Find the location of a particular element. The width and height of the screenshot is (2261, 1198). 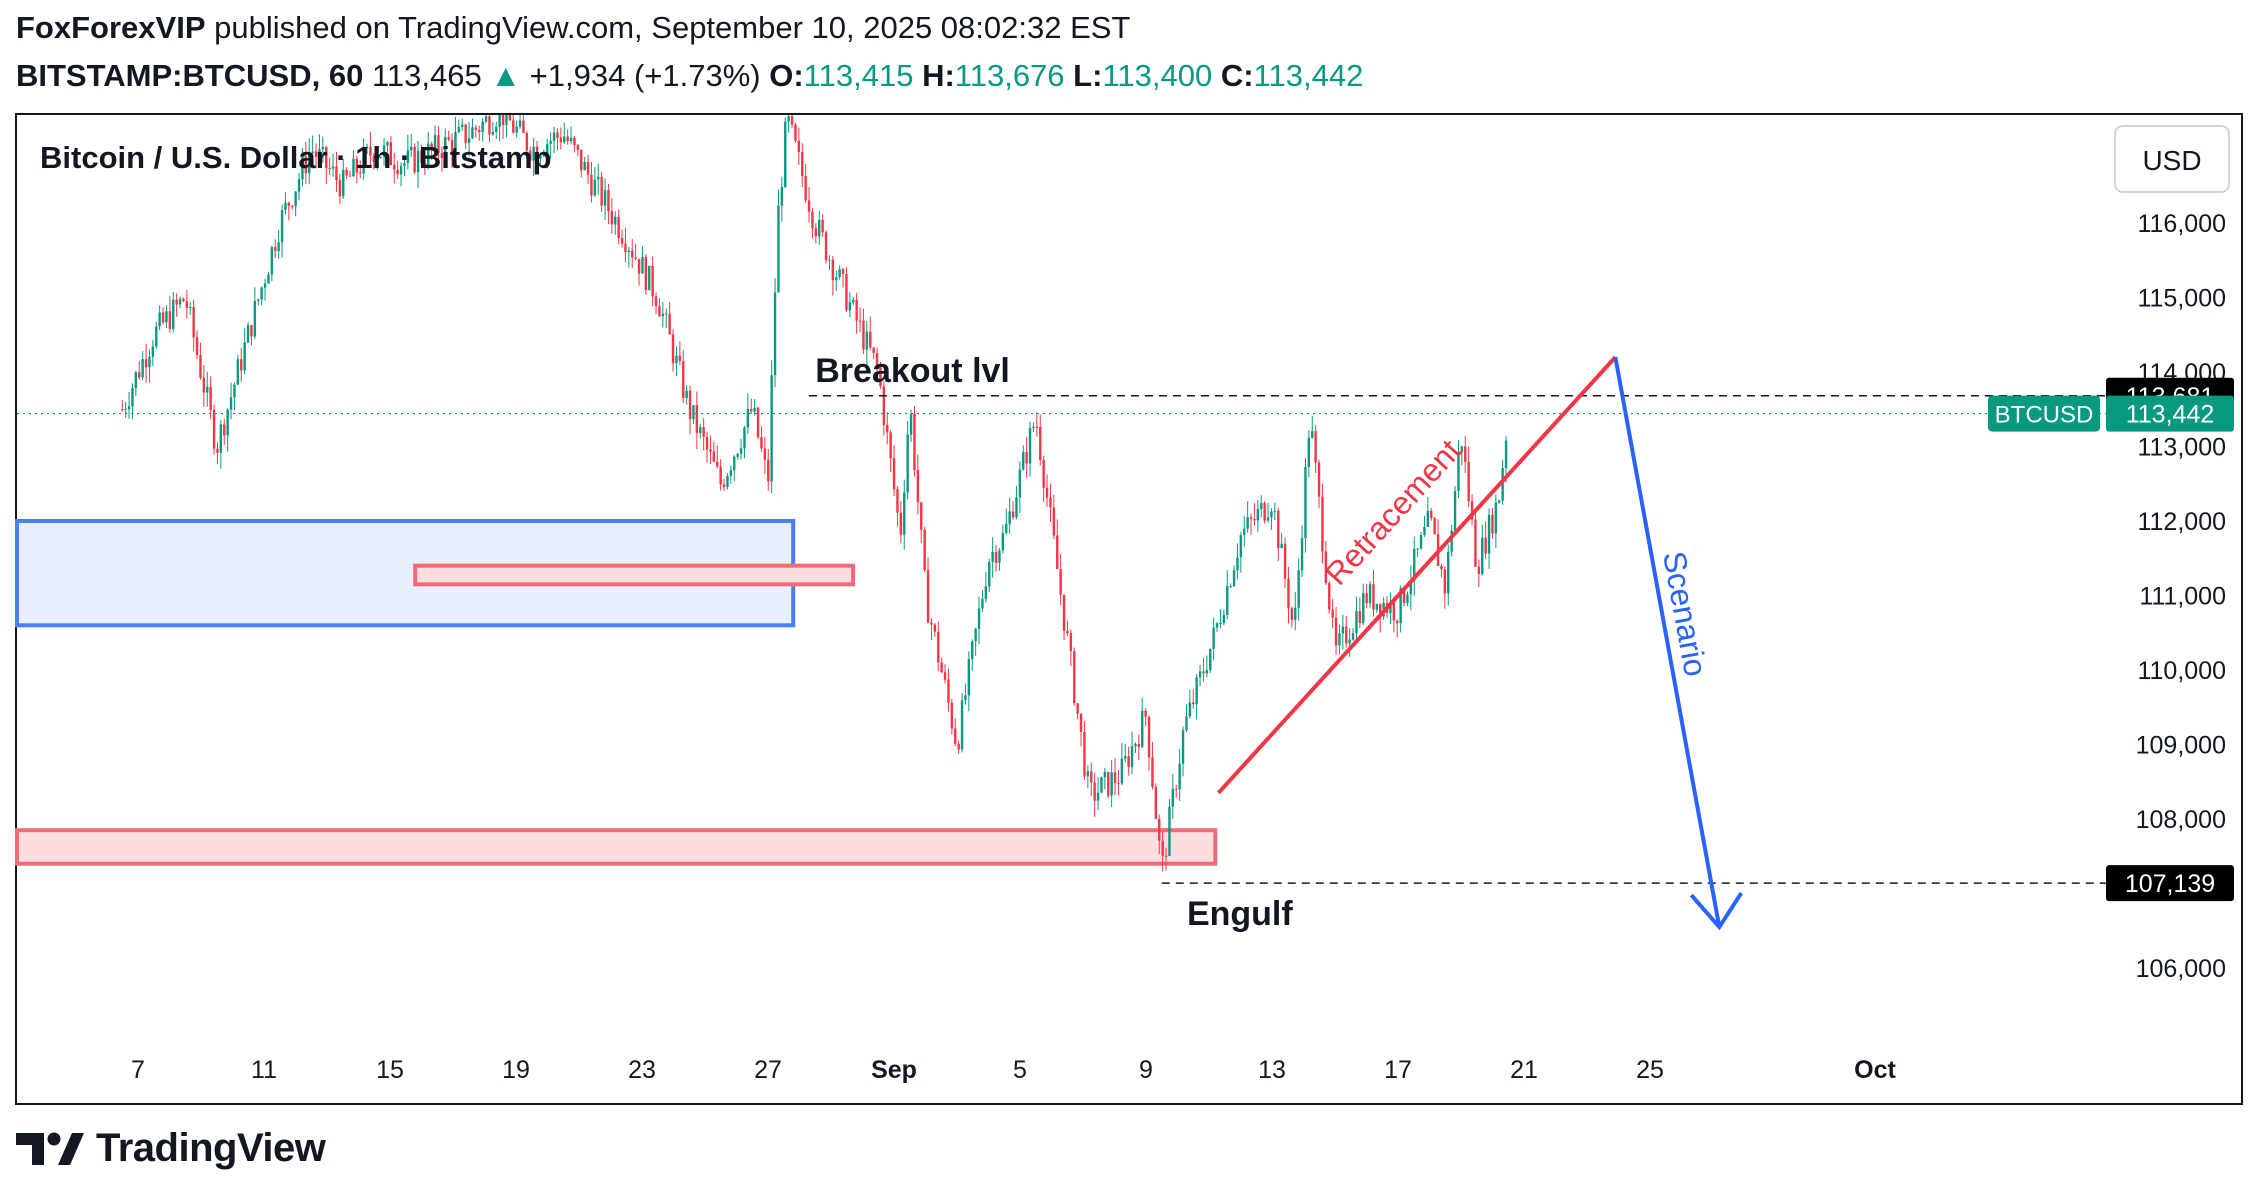

currency-button-box is located at coordinates (2172, 159).